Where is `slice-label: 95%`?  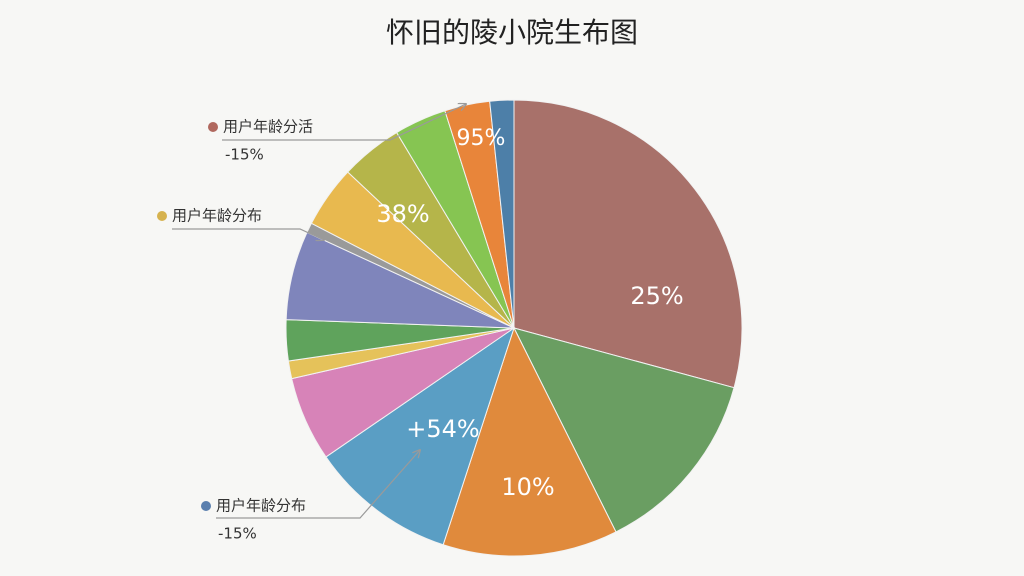
slice-label: 95% is located at coordinates (481, 138).